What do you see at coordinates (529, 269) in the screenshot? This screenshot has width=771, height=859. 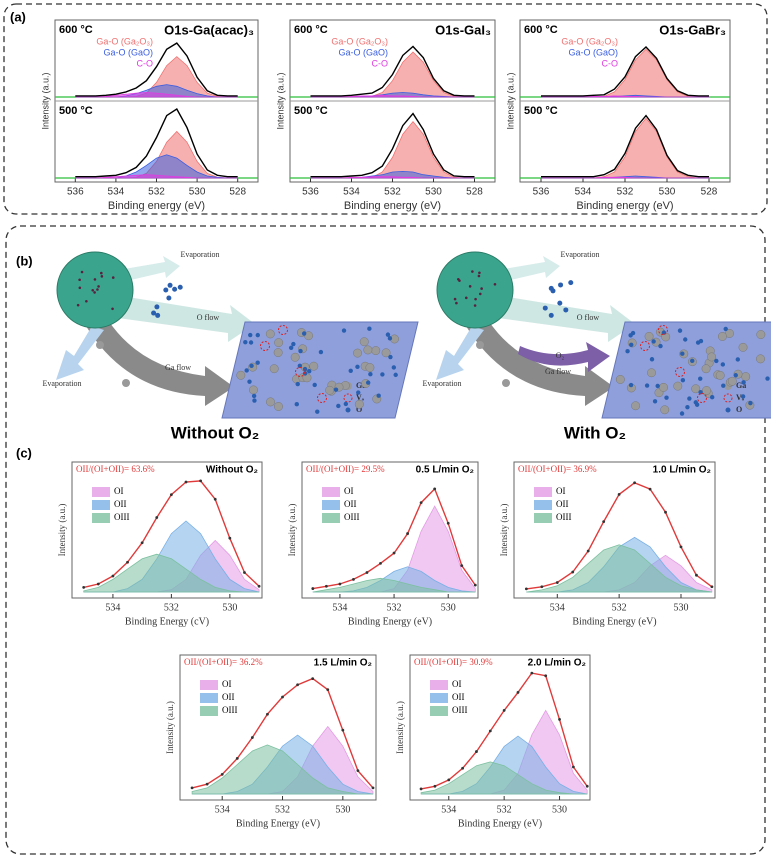 I see `evaporation-arrow` at bounding box center [529, 269].